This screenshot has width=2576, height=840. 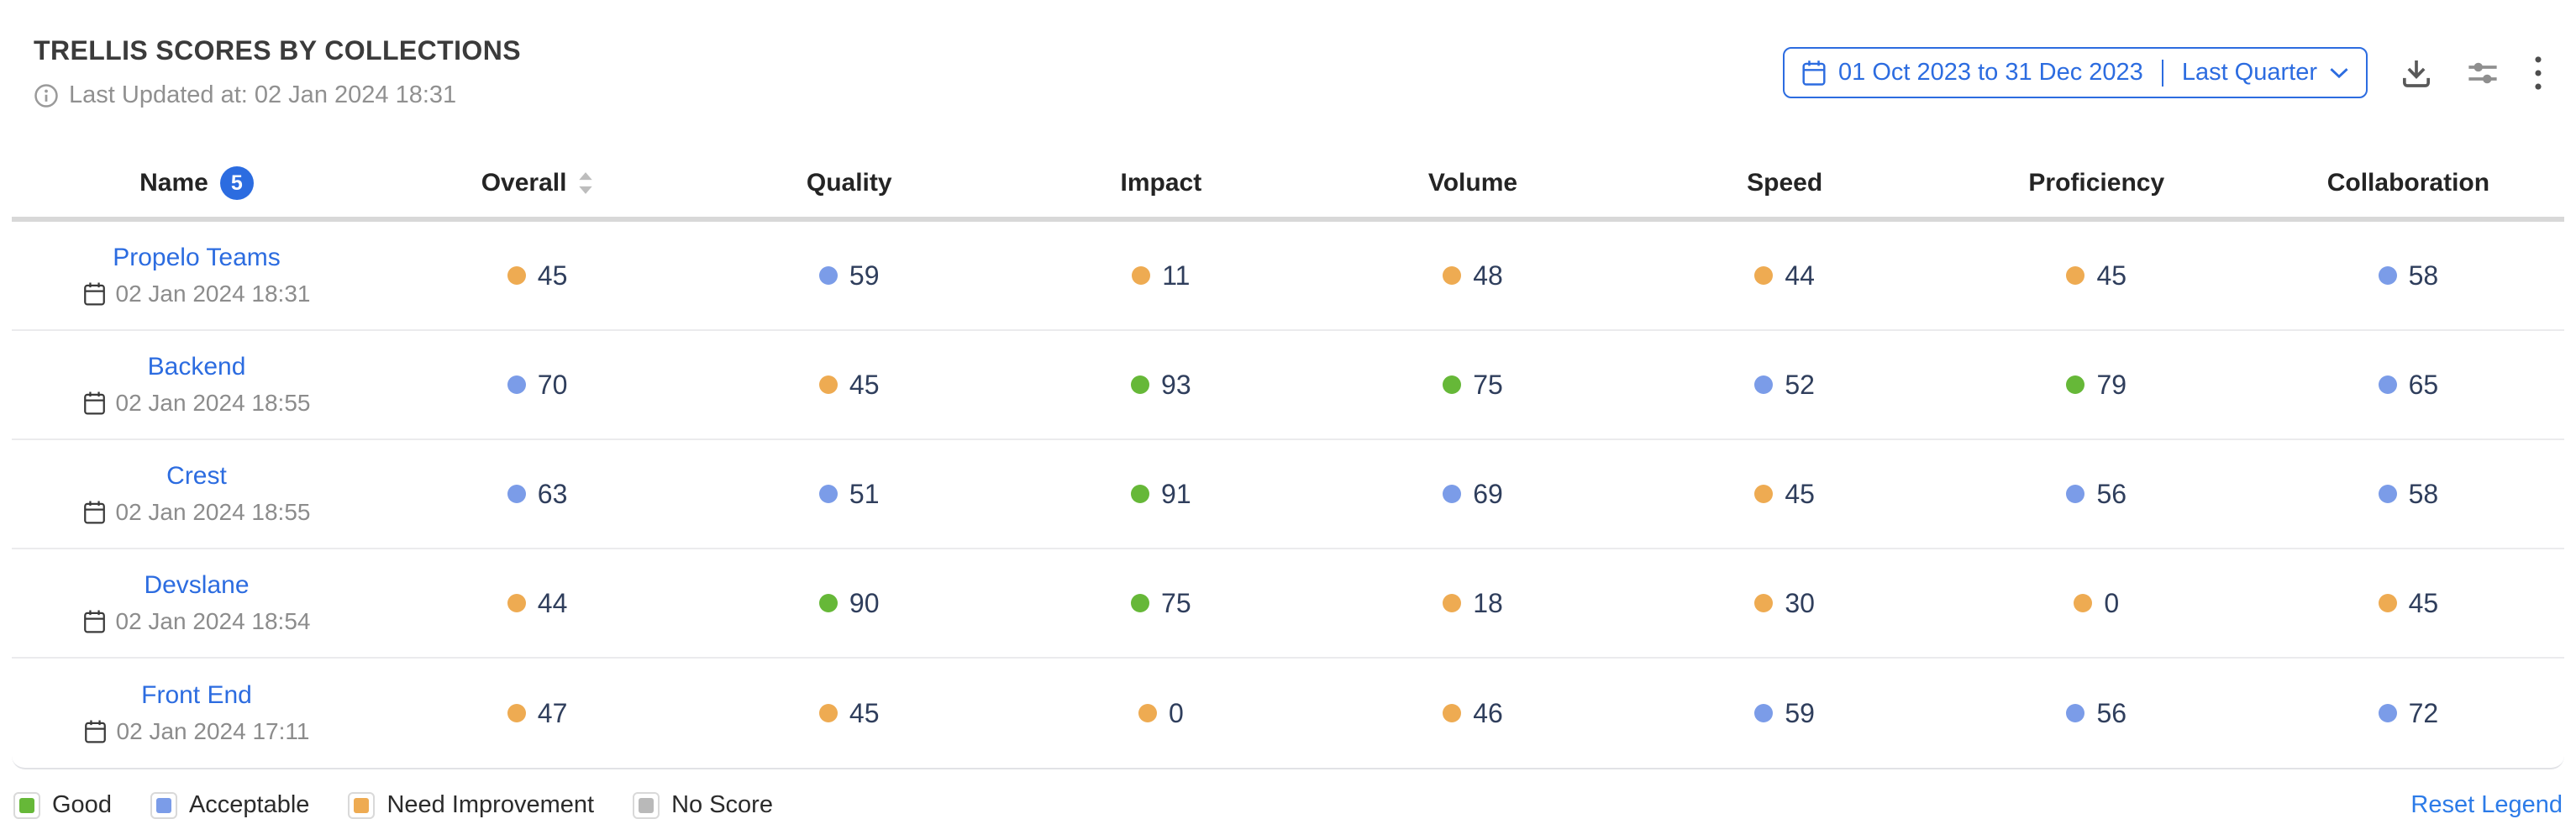 I want to click on score-cell-collaboration: 45, so click(x=2408, y=603).